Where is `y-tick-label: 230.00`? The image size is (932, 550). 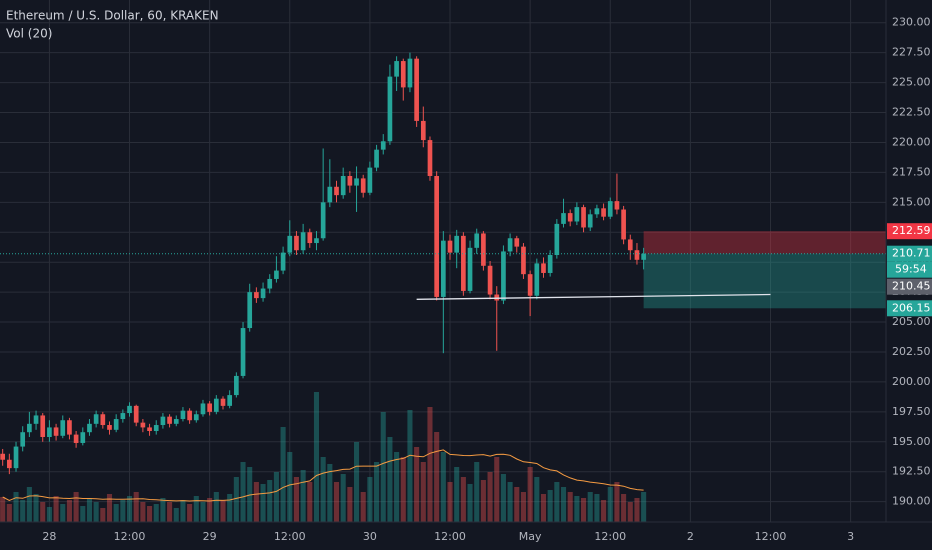
y-tick-label: 230.00 is located at coordinates (911, 22).